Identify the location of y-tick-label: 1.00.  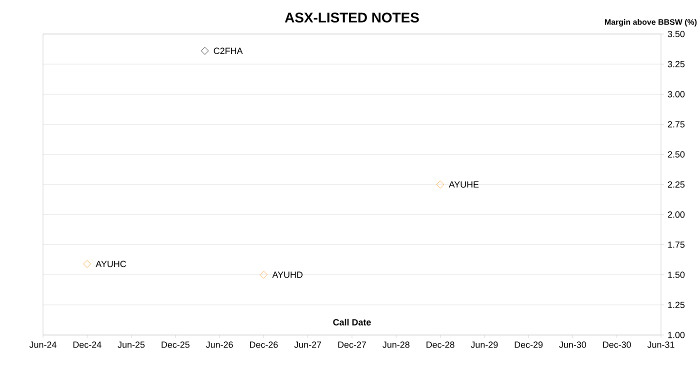
(676, 335).